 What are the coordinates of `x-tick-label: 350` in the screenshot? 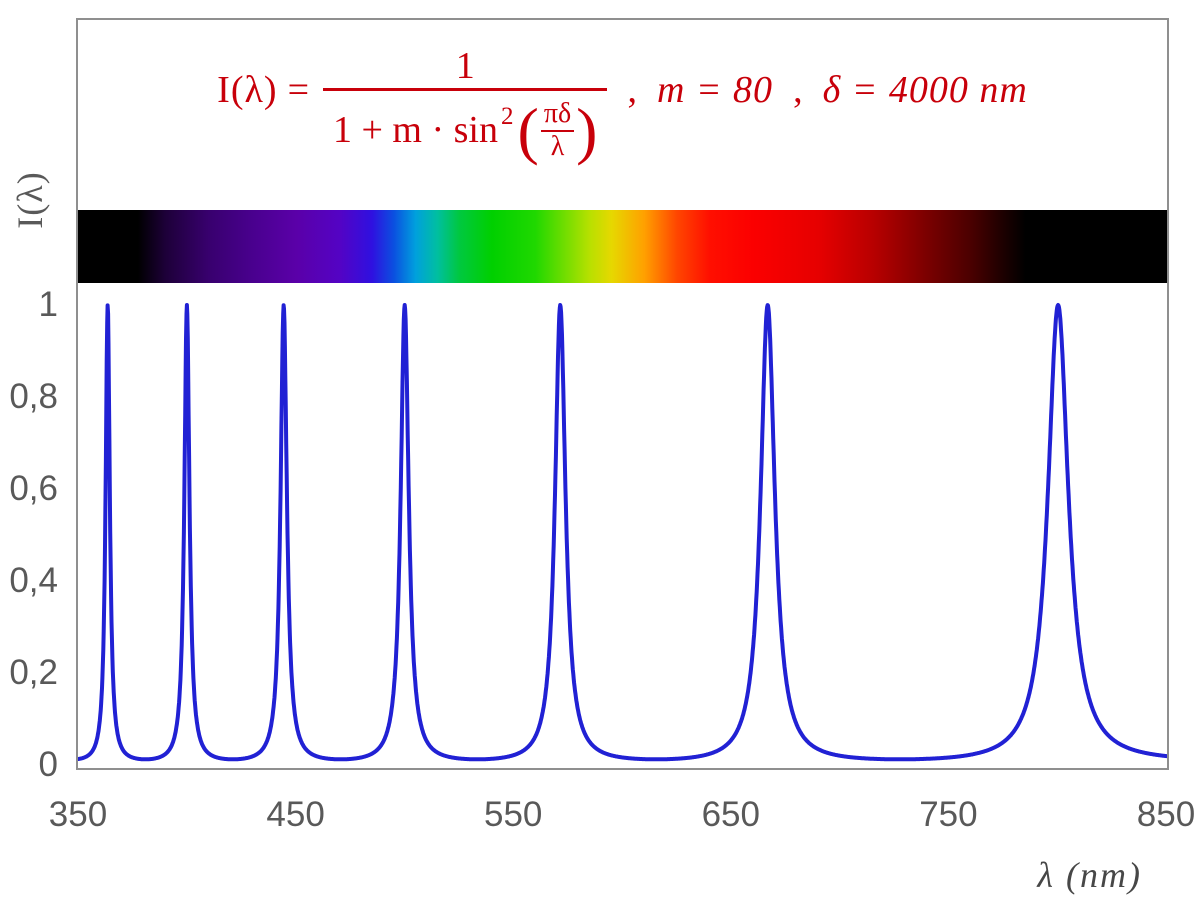 It's located at (78, 814).